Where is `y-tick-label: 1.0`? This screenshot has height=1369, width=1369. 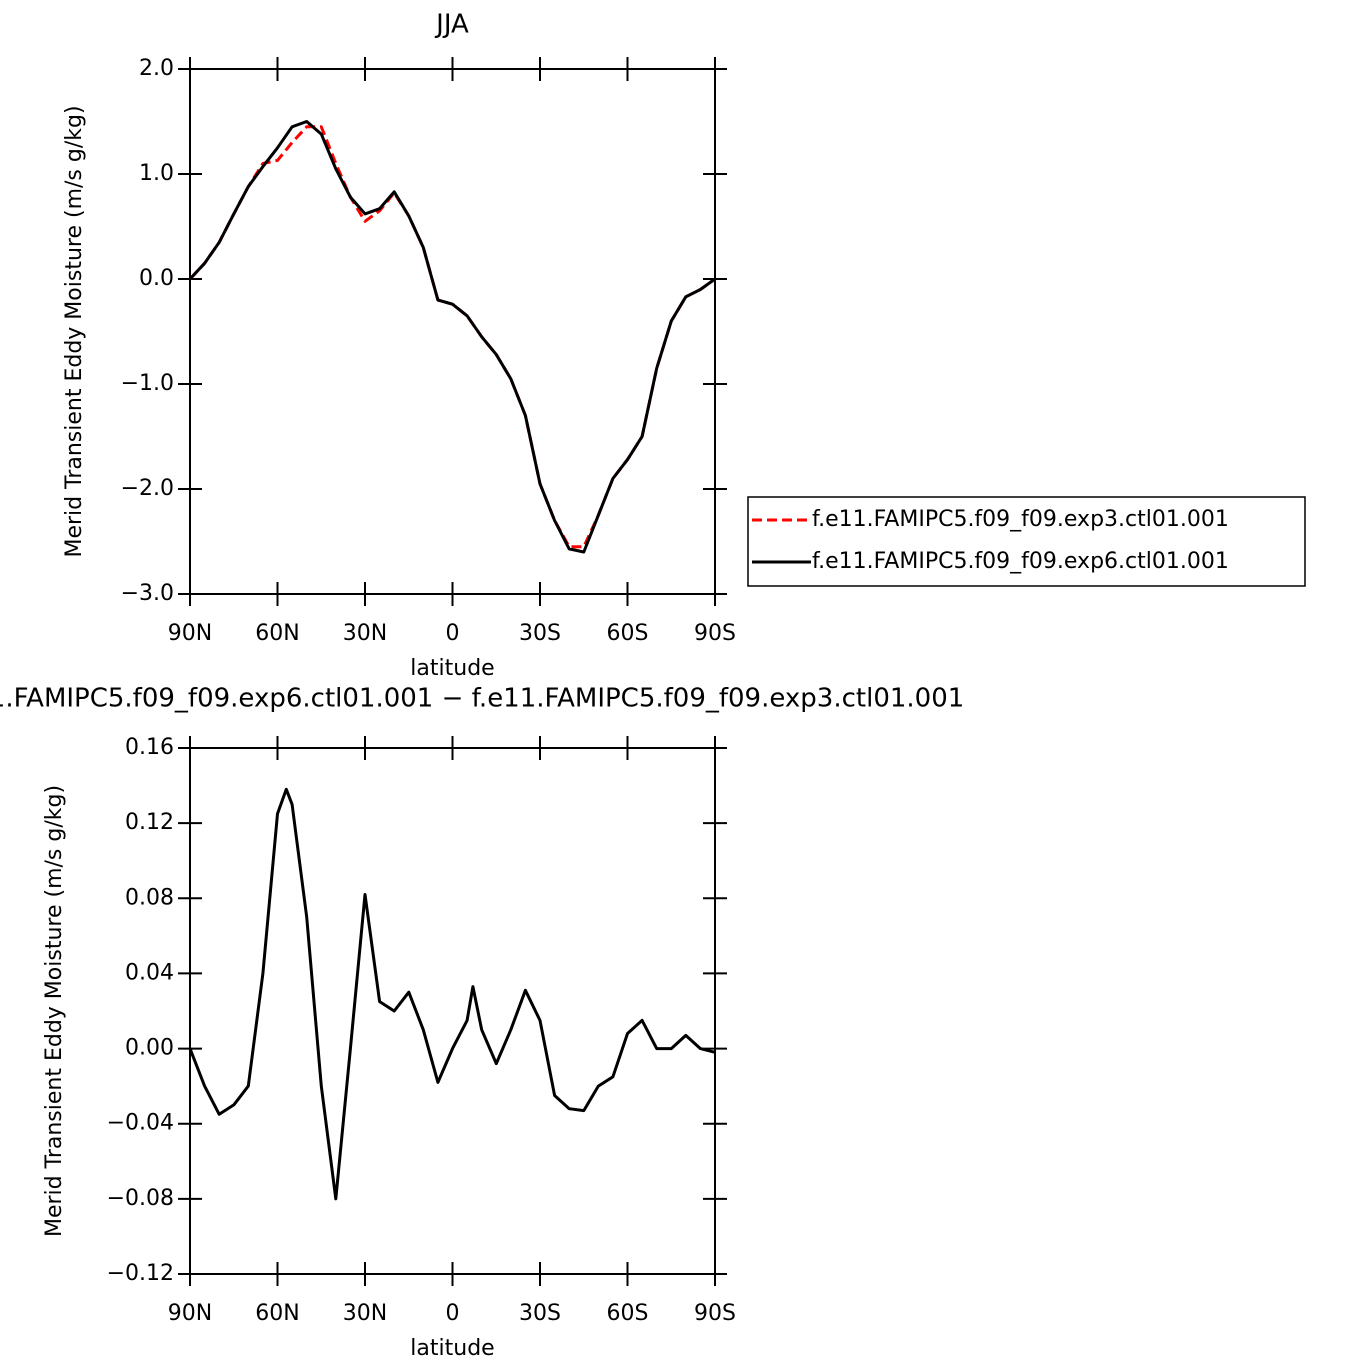
y-tick-label: 1.0 is located at coordinates (156, 173).